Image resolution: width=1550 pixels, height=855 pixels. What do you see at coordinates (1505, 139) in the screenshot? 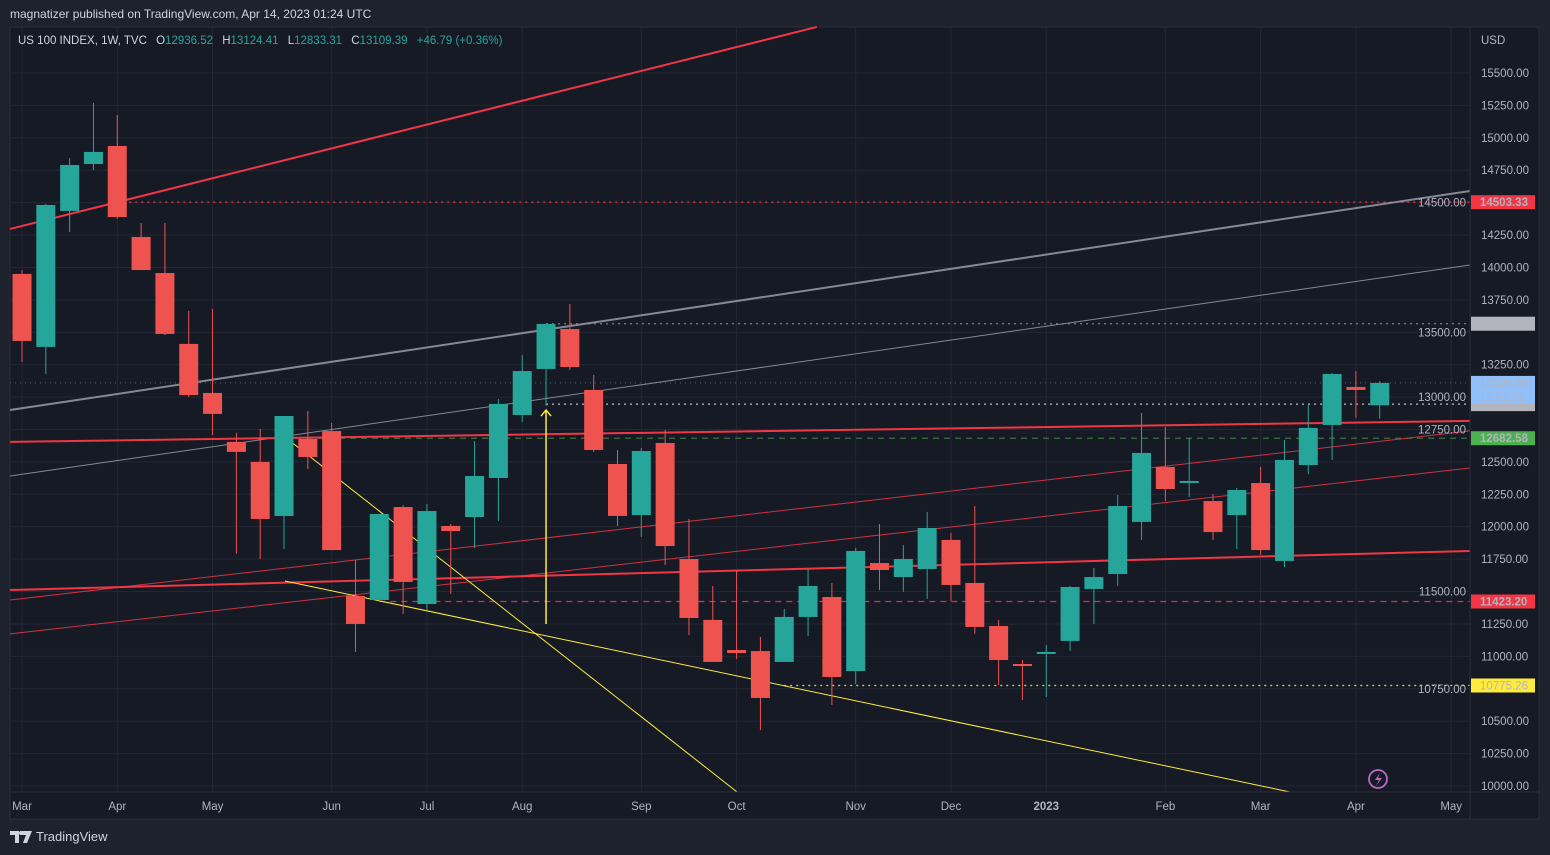
I see `price-tick-label: 15000.00` at bounding box center [1505, 139].